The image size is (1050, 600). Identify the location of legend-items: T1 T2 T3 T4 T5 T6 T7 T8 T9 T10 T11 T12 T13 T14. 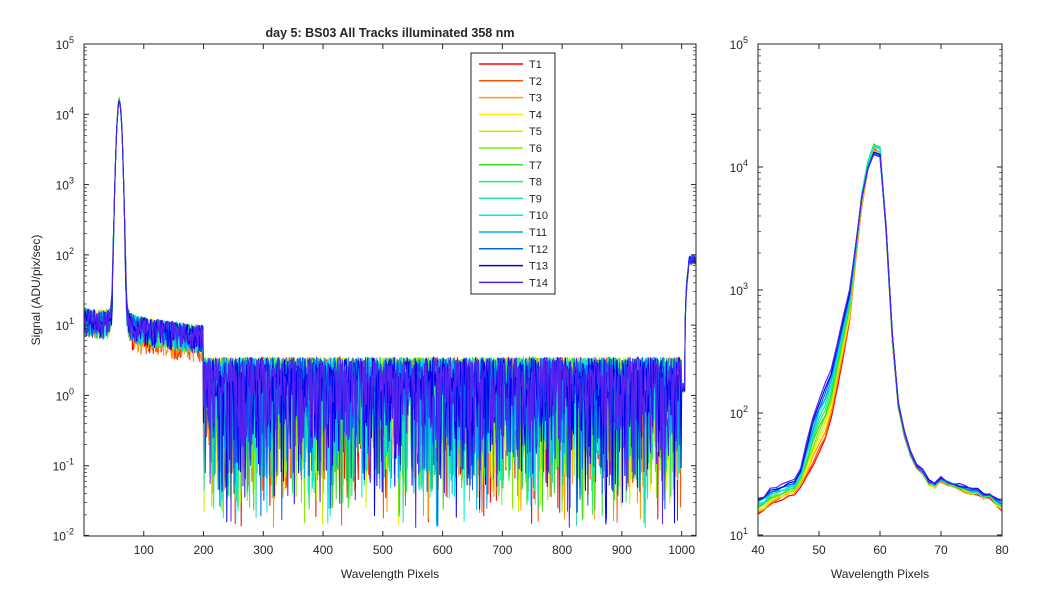
(513, 174).